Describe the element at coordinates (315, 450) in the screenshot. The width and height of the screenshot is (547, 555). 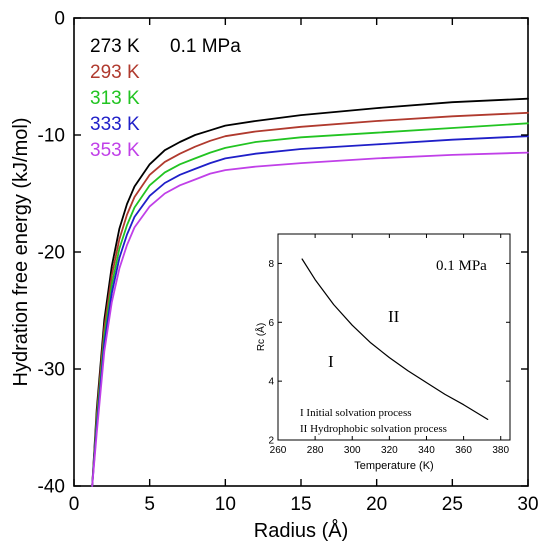
I see `inset-x-tick-label: 280` at that location.